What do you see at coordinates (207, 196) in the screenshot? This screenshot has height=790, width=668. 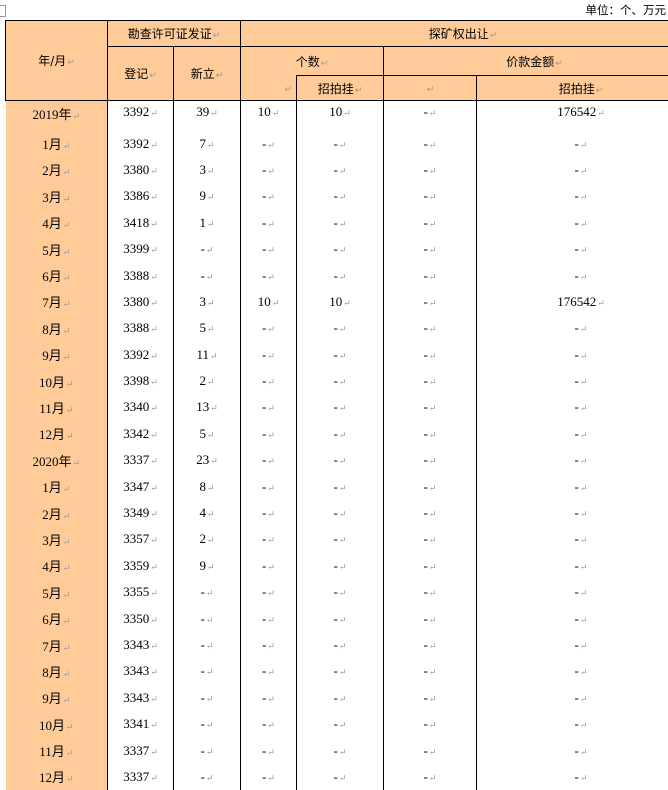 I see `cell-new: 9` at bounding box center [207, 196].